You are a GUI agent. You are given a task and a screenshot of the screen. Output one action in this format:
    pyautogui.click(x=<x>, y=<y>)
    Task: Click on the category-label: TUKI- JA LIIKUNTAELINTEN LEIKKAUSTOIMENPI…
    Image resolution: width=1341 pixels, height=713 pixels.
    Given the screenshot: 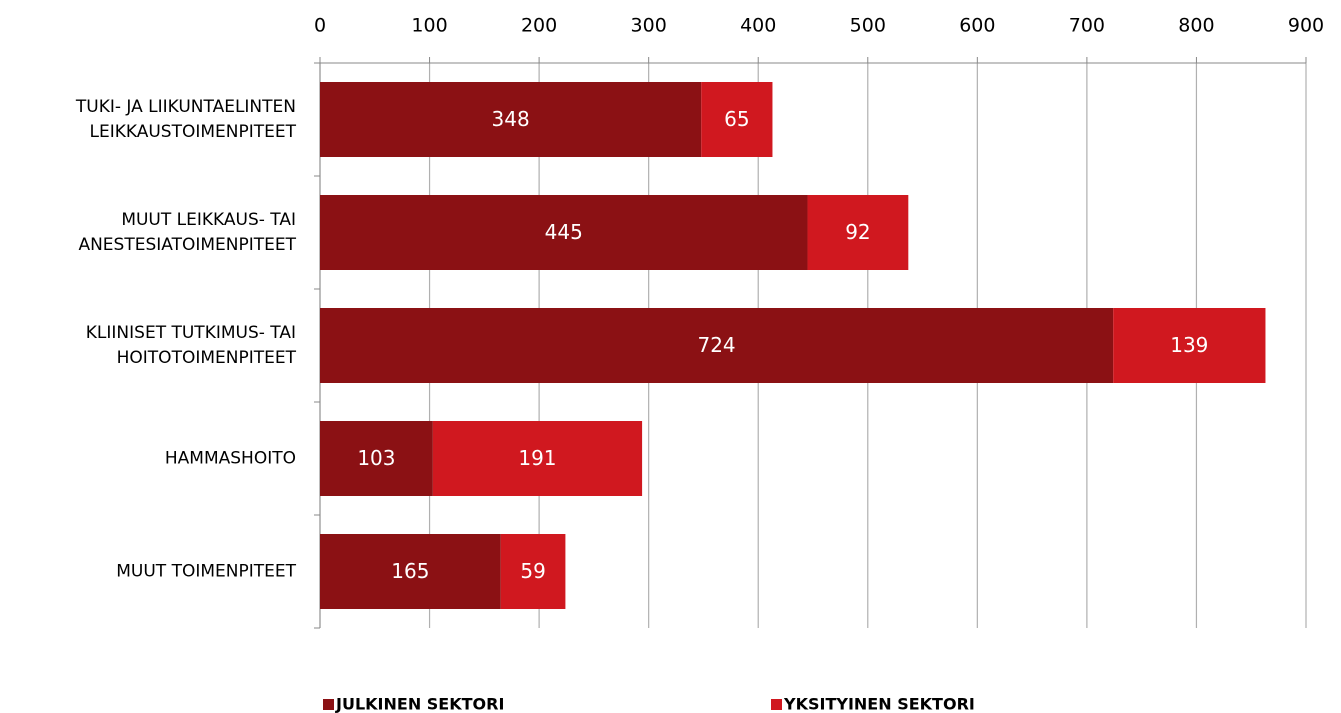 What is the action you would take?
    pyautogui.click(x=186, y=119)
    